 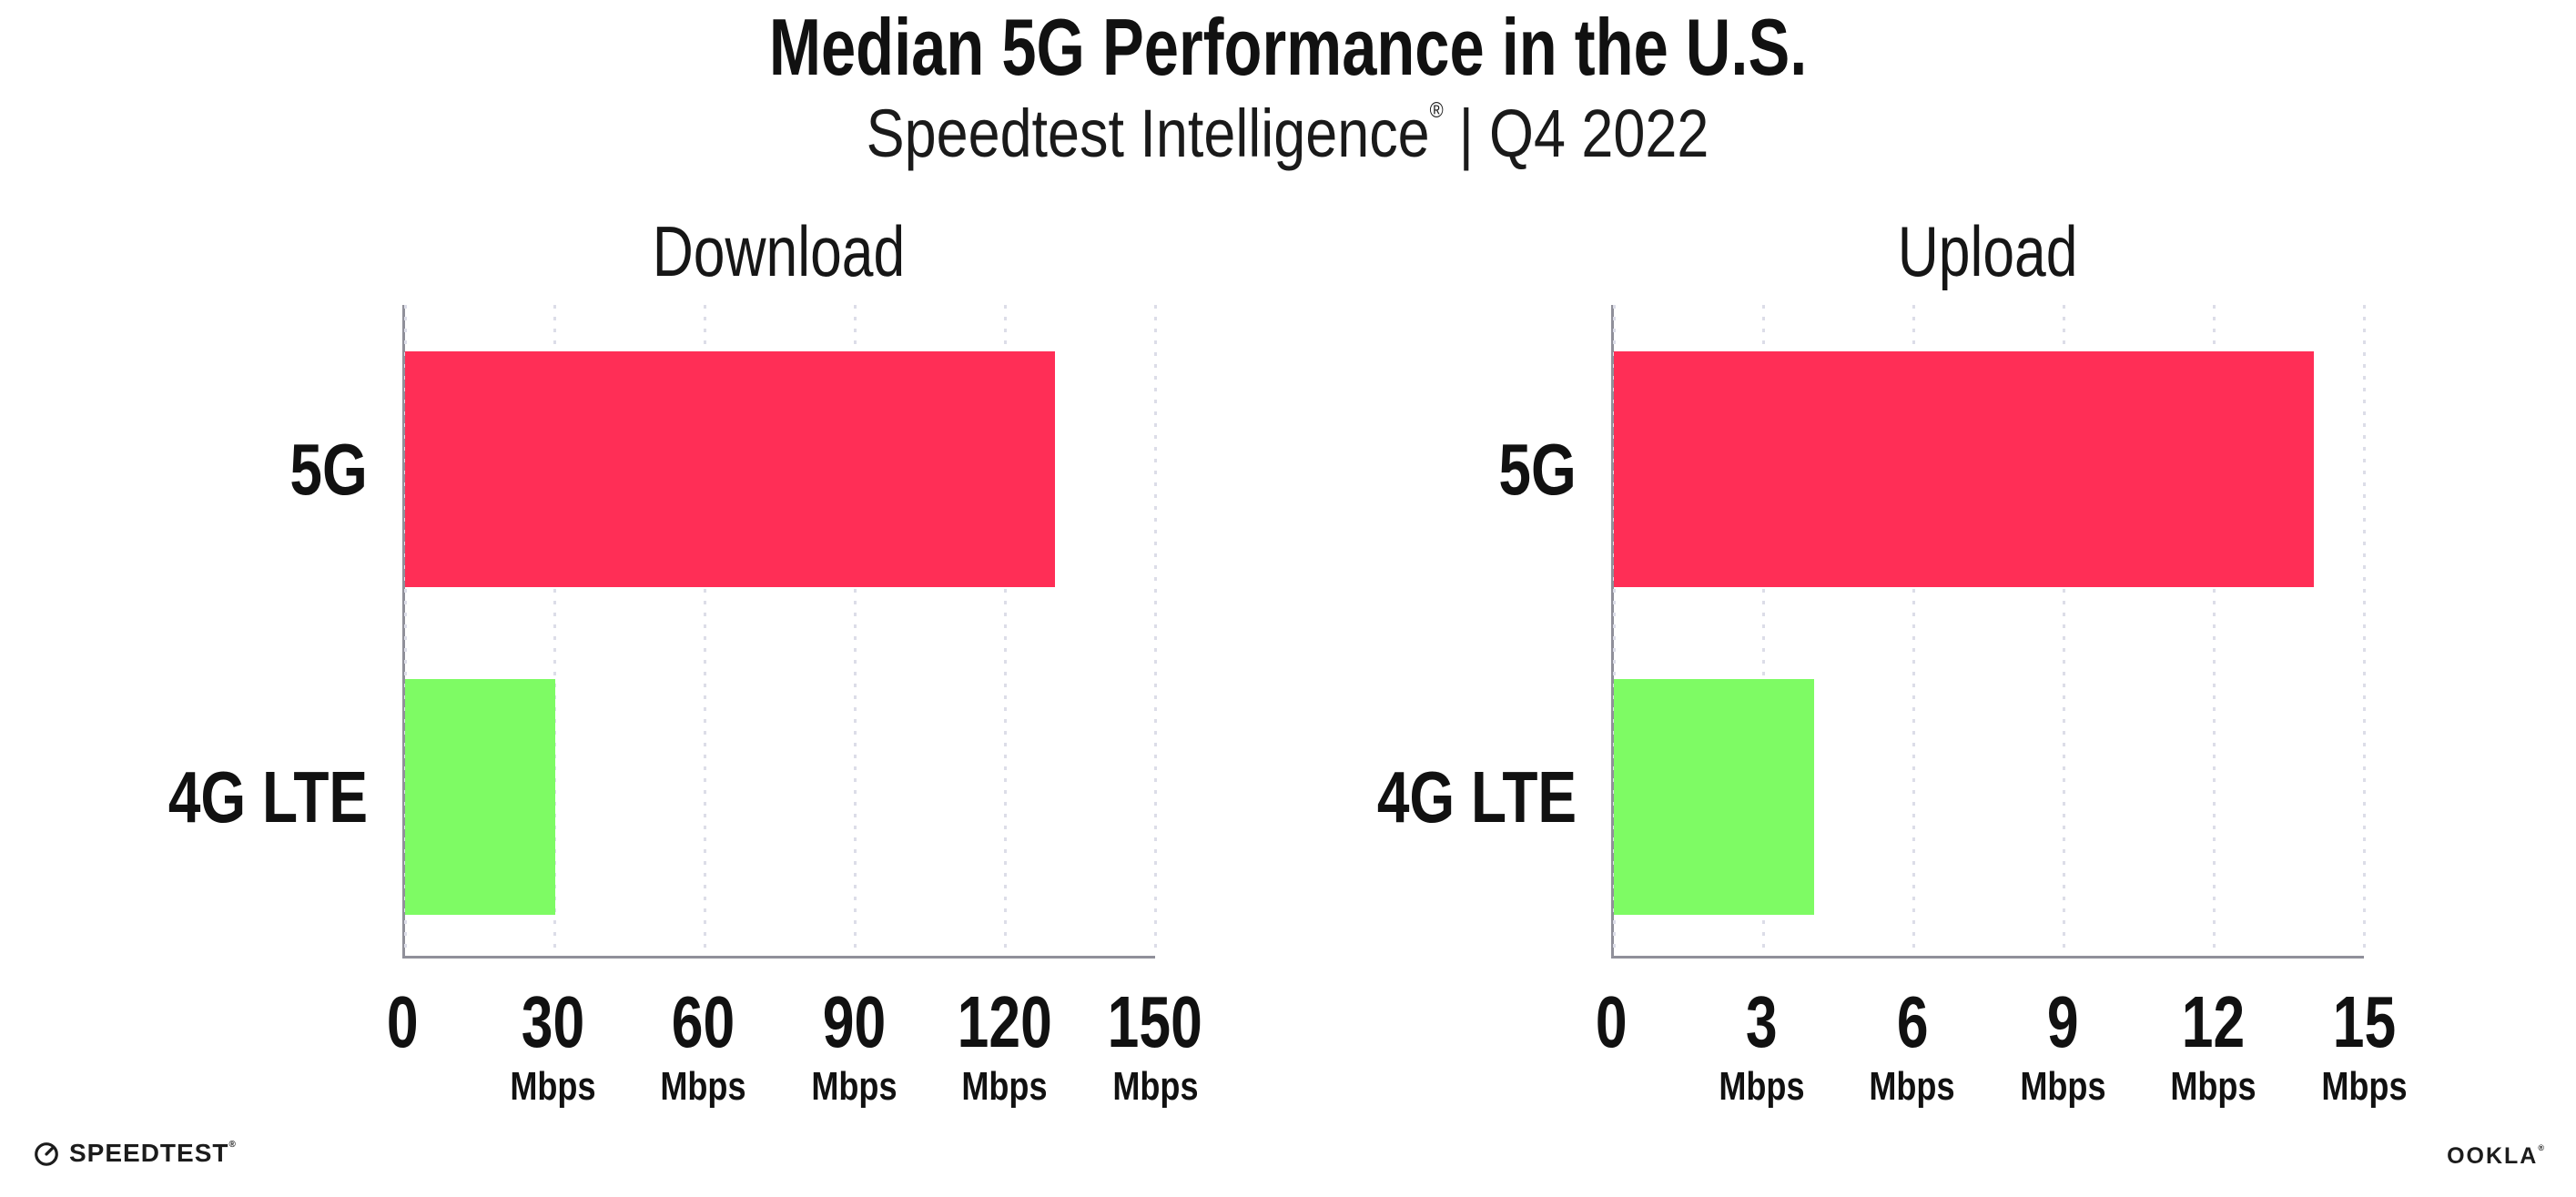 What do you see at coordinates (553, 1021) in the screenshot?
I see `tick-value: 30` at bounding box center [553, 1021].